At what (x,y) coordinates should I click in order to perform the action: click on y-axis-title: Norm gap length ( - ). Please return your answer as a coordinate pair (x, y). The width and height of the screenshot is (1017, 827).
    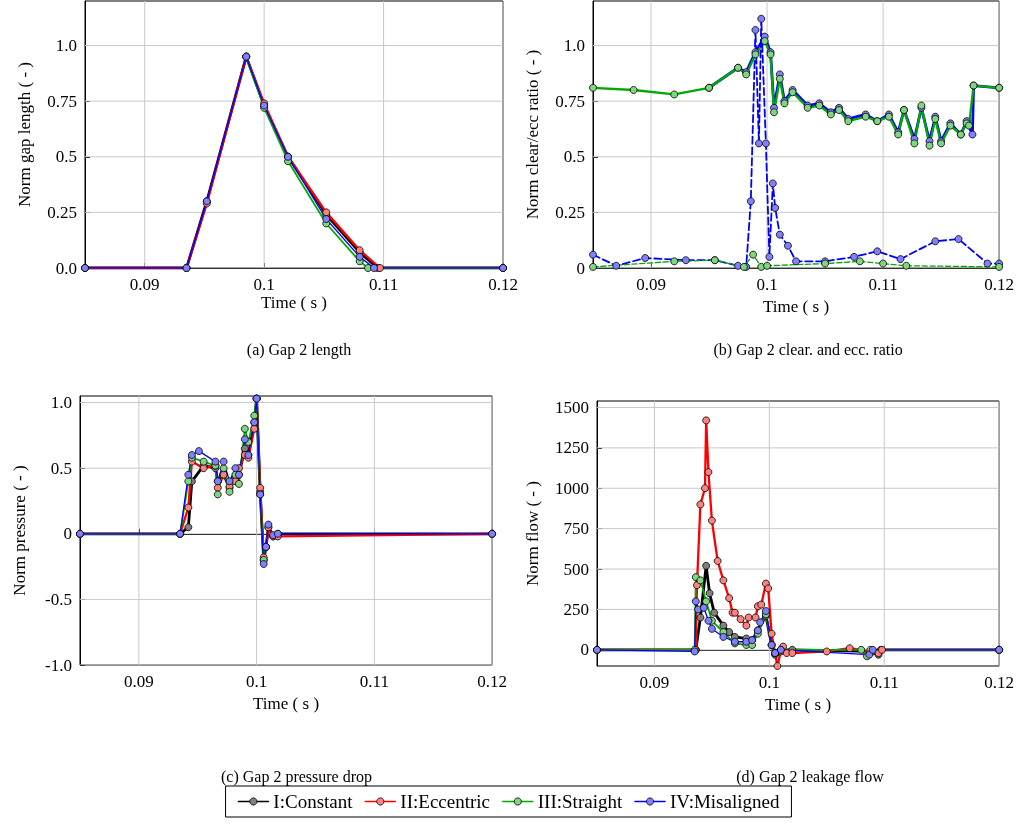
    Looking at the image, I should click on (24, 134).